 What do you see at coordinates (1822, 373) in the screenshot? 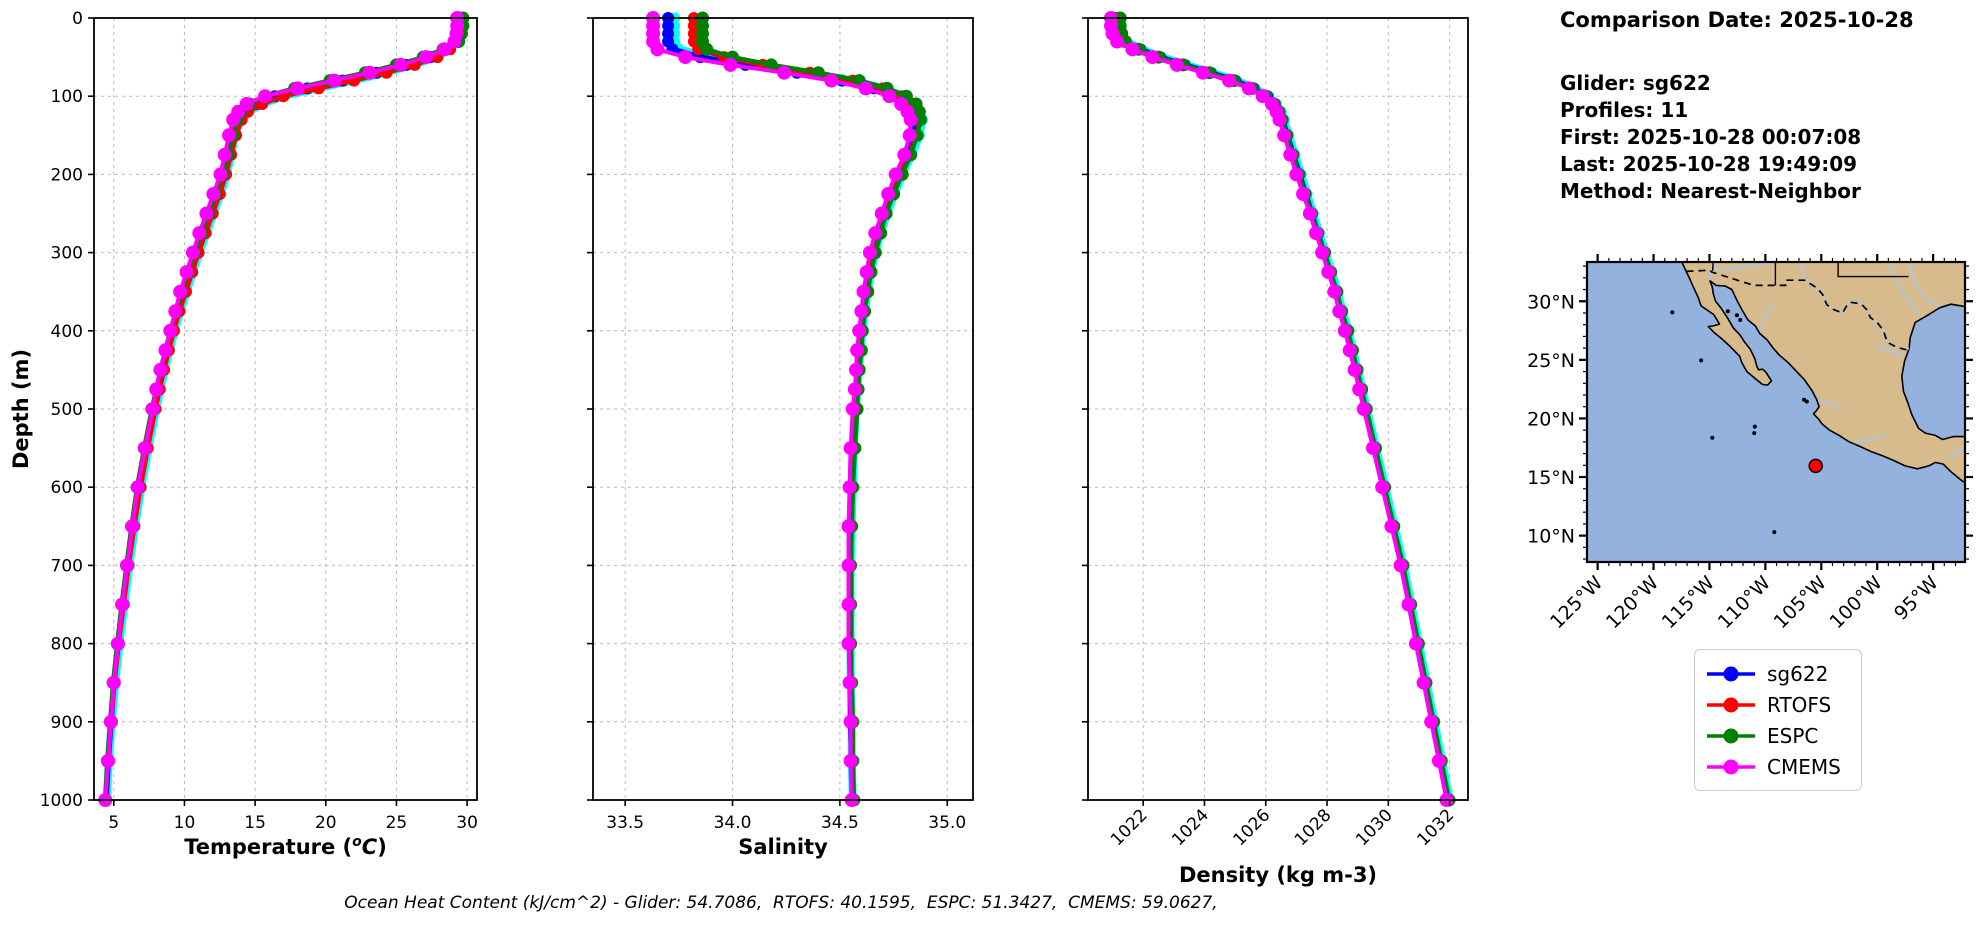
I see `map-land` at bounding box center [1822, 373].